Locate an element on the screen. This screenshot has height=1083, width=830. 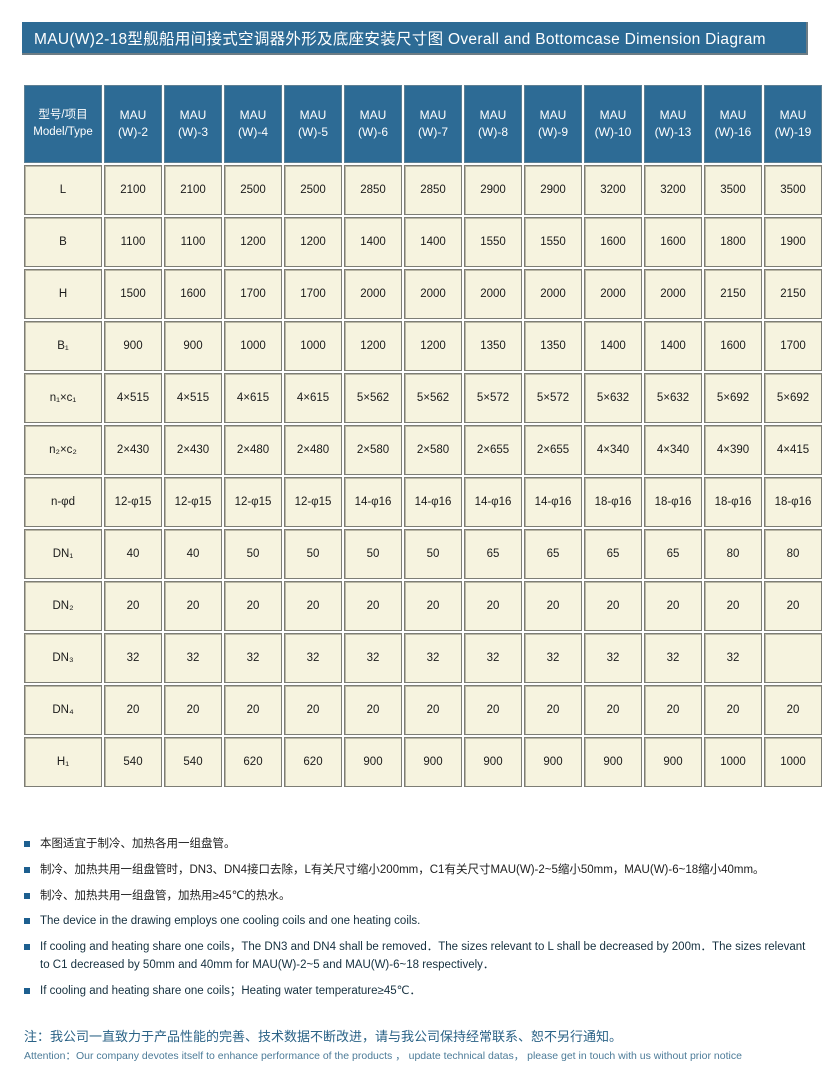
row-label-dn2: DN₂ is located at coordinates (63, 606).